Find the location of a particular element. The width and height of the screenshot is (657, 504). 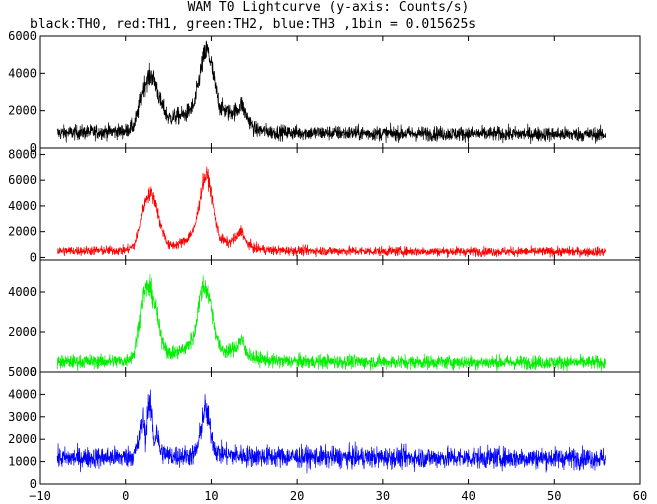

x-tick-label: 30 is located at coordinates (383, 496).